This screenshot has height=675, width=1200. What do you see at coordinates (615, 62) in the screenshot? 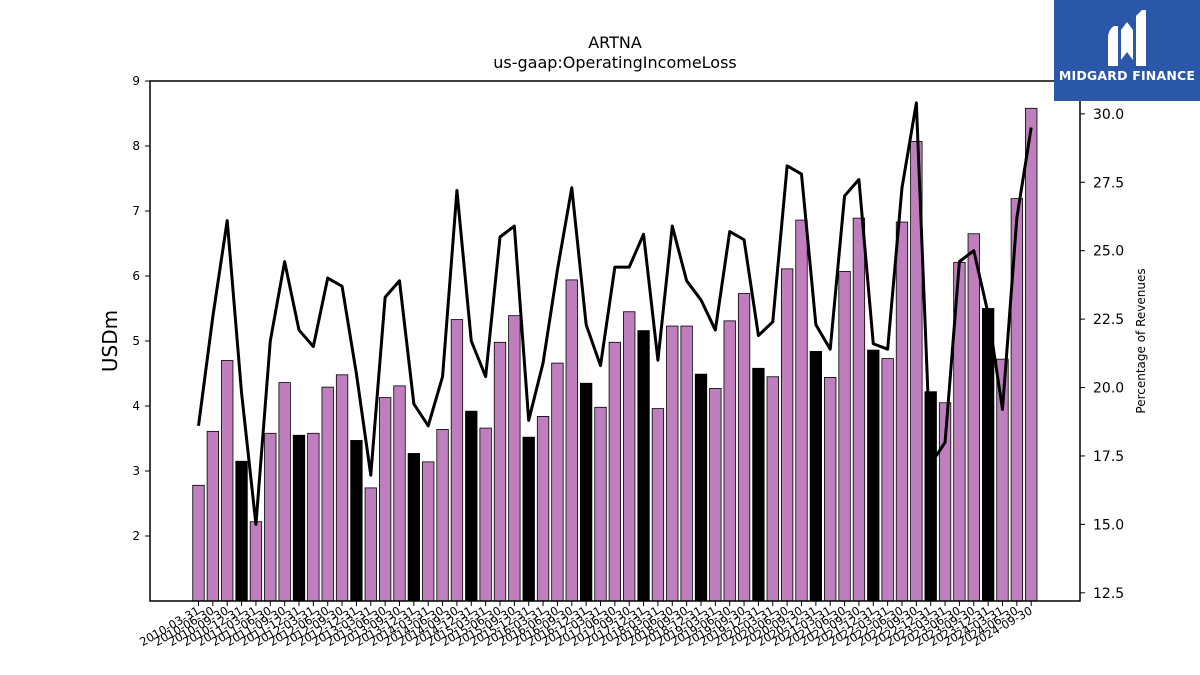
I see `chart-subtitle: us-gaap:OperatingIncomeLoss` at bounding box center [615, 62].